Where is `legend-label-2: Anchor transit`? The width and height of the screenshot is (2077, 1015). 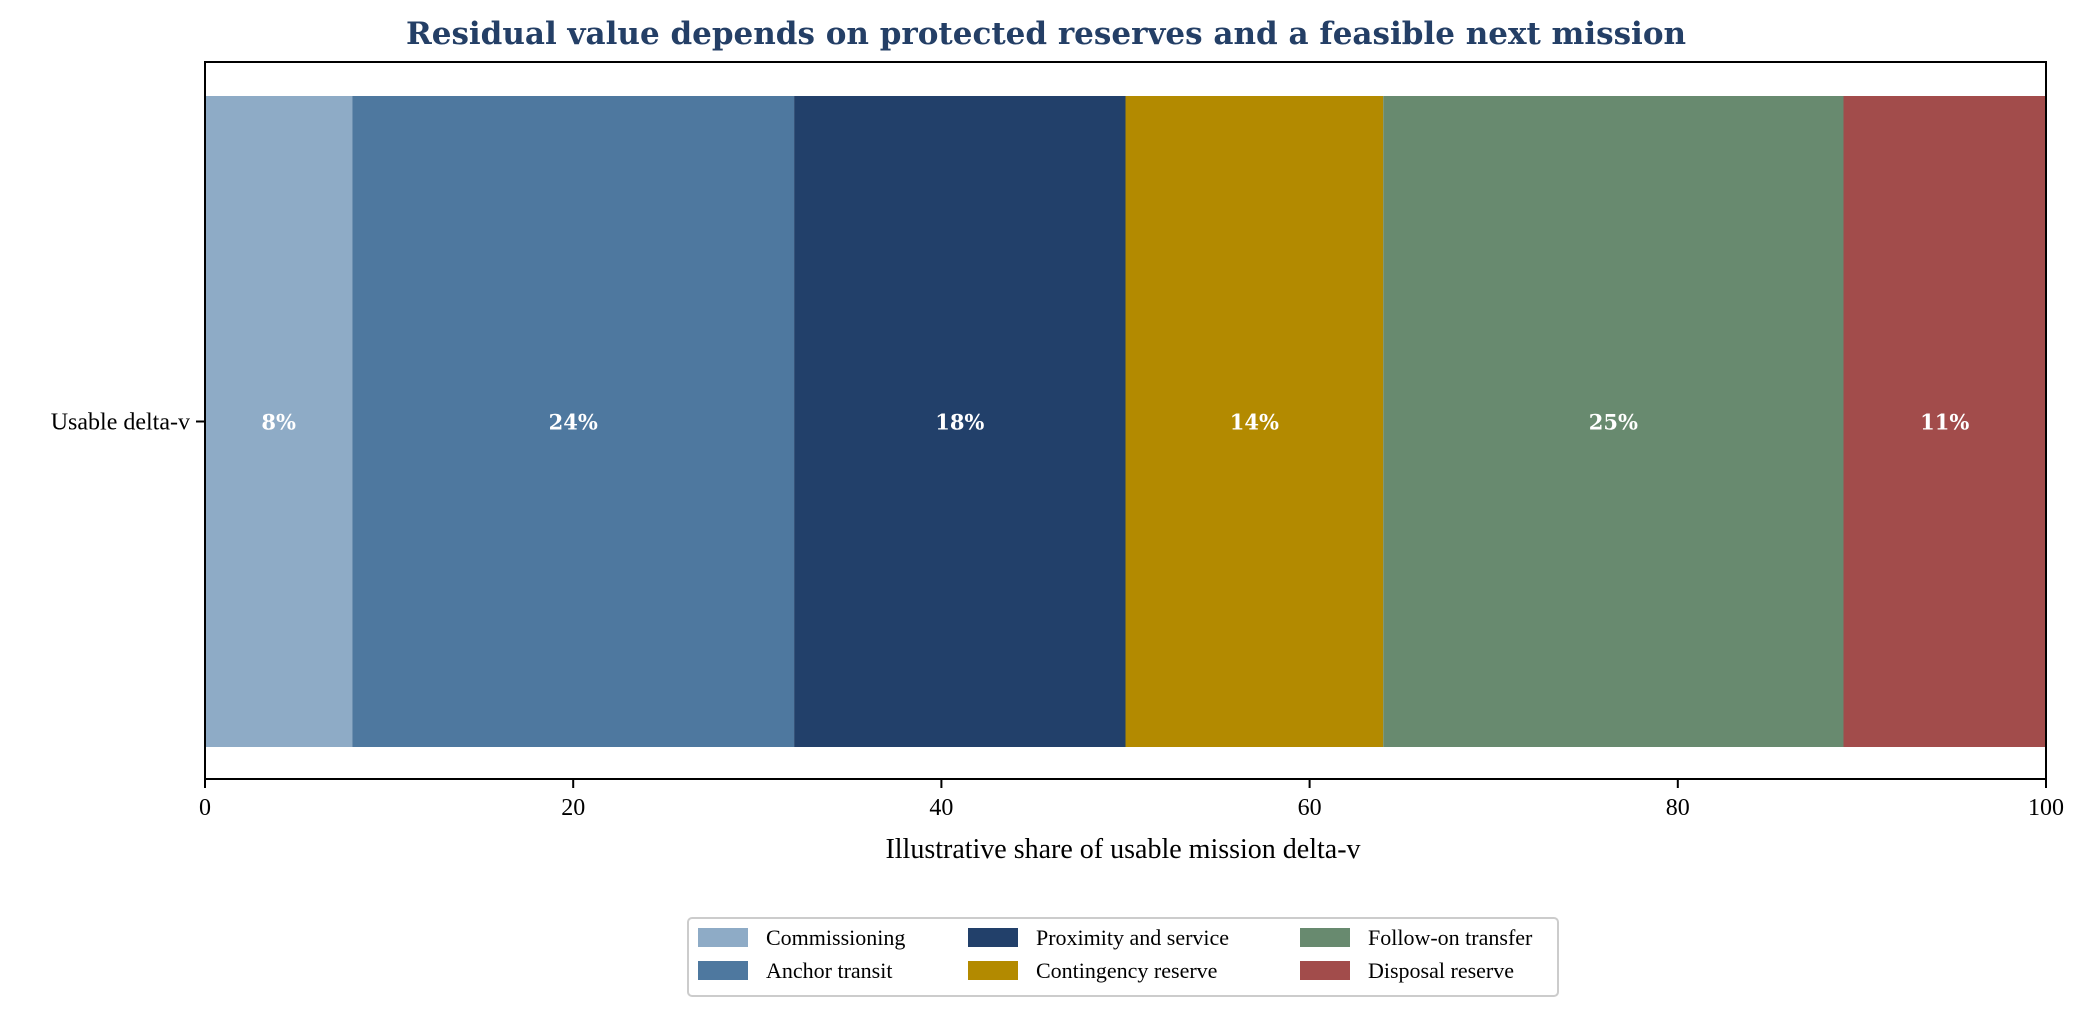 legend-label-2: Anchor transit is located at coordinates (829, 970).